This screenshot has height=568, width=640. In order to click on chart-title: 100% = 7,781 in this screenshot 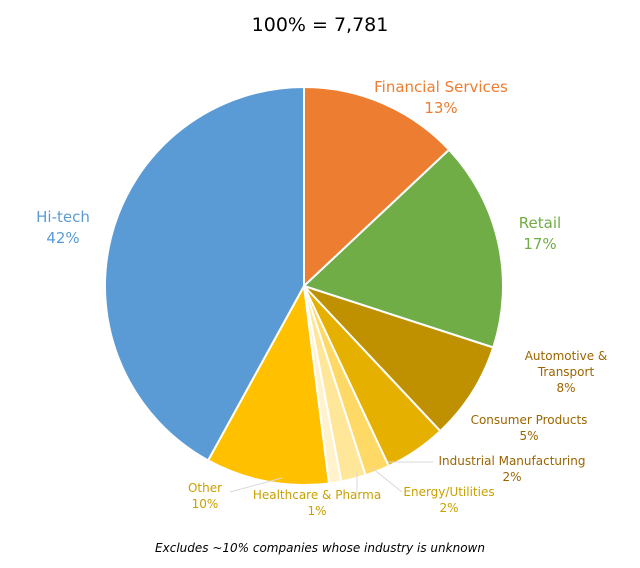, I will do `click(320, 25)`.